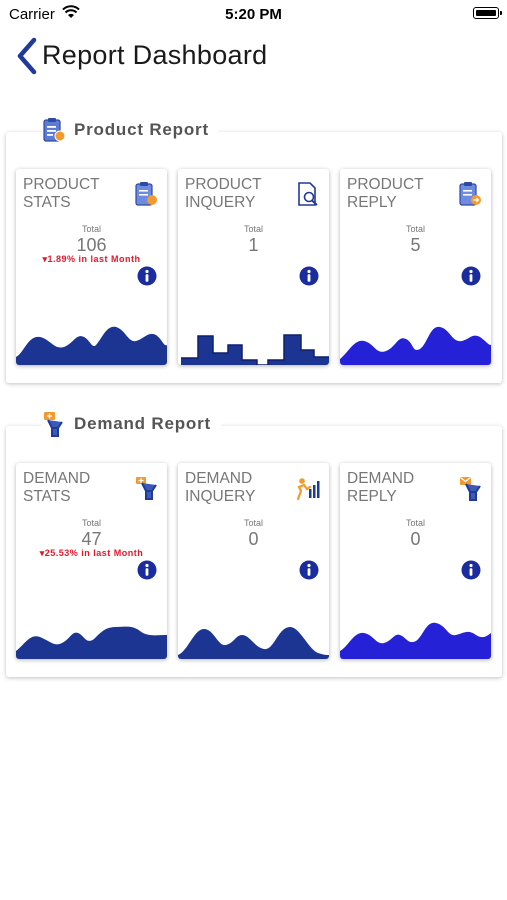 This screenshot has height=900, width=507. Describe the element at coordinates (54, 130) in the screenshot. I see `report-clipboard-icon` at that location.